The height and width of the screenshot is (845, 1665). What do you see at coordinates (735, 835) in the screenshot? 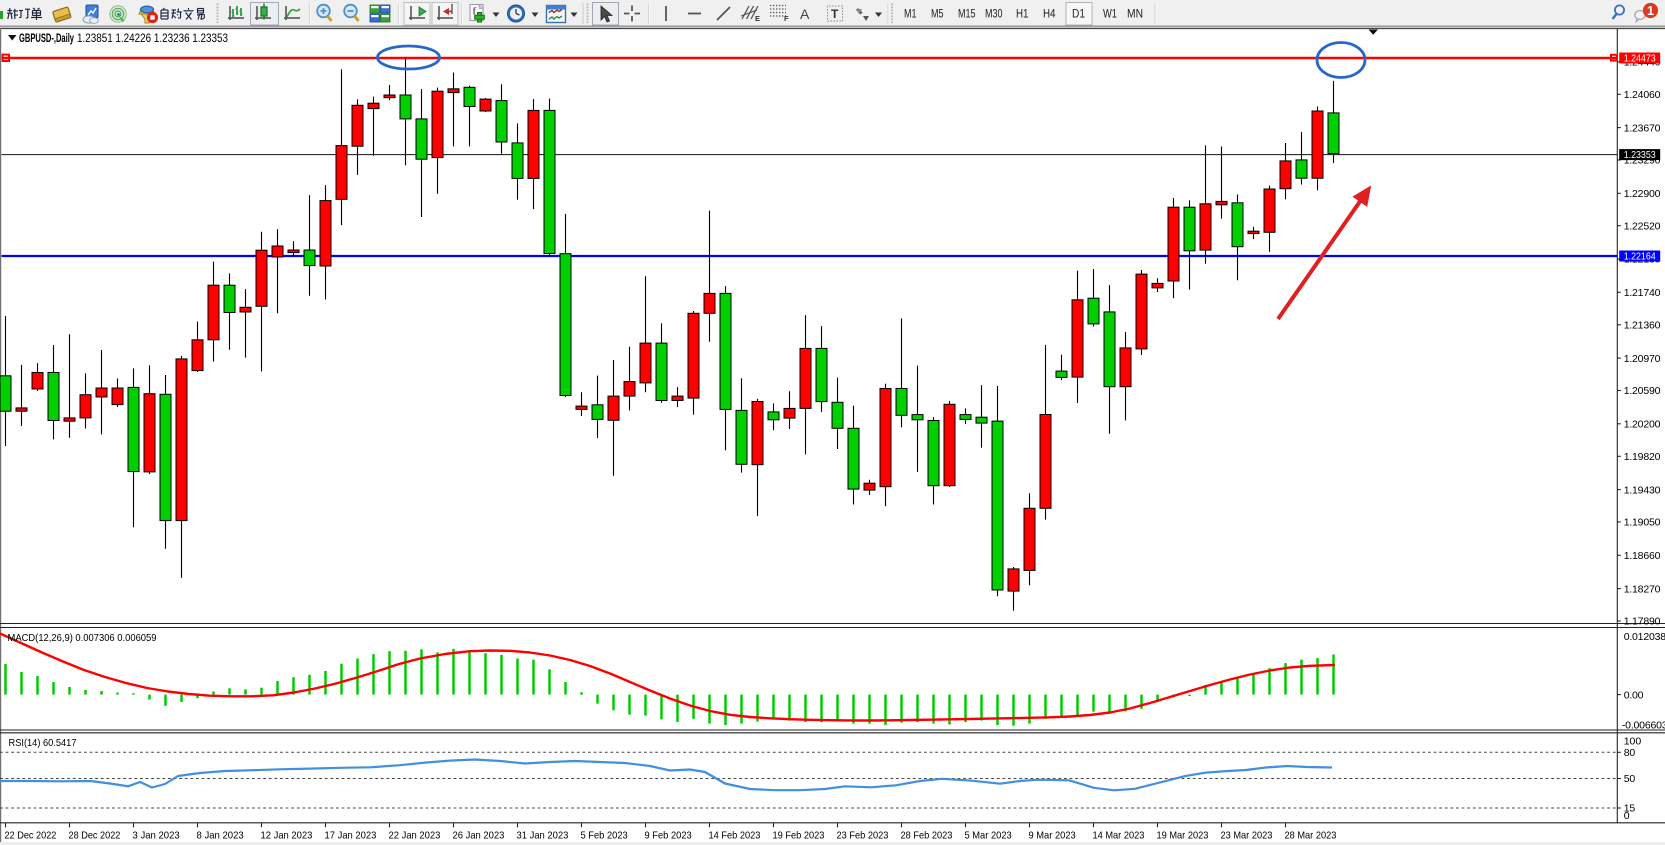
I see `svg-text: 14 Feb 2023` at bounding box center [735, 835].